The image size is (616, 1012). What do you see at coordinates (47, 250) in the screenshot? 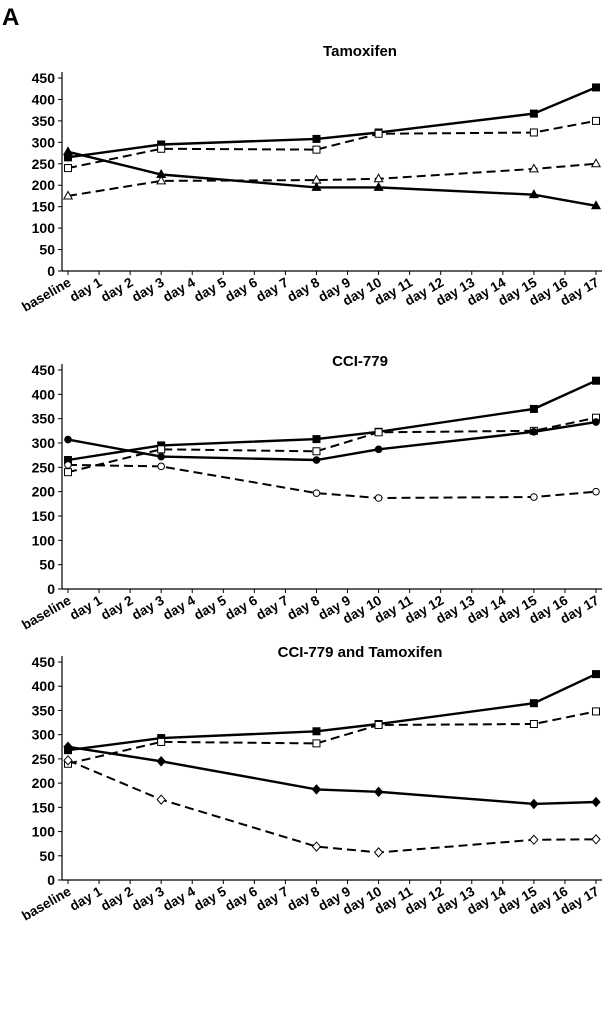
I see `y-tick-label: 50` at bounding box center [47, 250].